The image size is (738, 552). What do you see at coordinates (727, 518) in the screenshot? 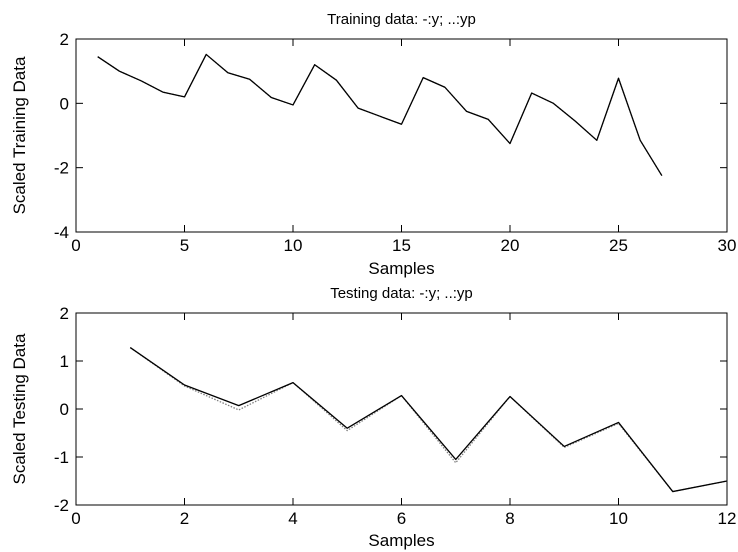
I see `x-tick-label: 12` at bounding box center [727, 518].